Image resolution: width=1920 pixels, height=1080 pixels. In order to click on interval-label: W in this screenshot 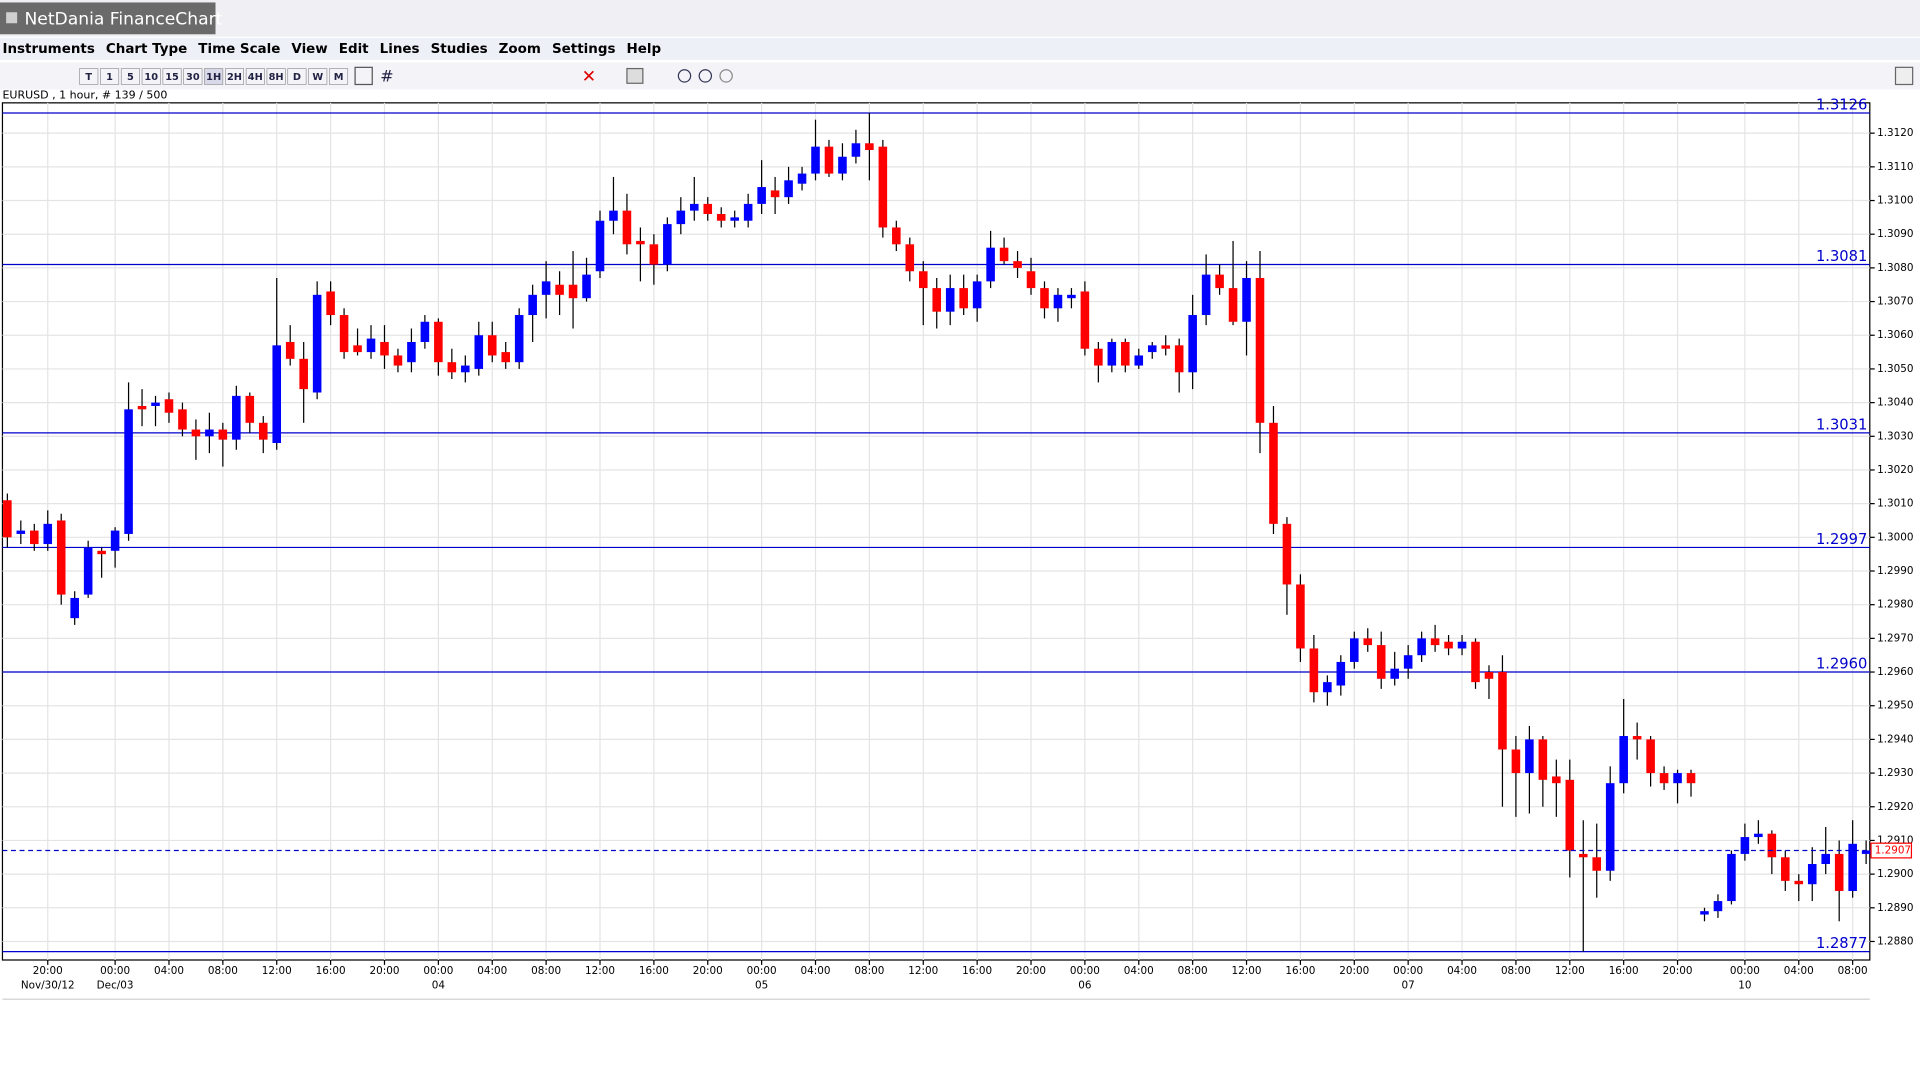, I will do `click(317, 77)`.